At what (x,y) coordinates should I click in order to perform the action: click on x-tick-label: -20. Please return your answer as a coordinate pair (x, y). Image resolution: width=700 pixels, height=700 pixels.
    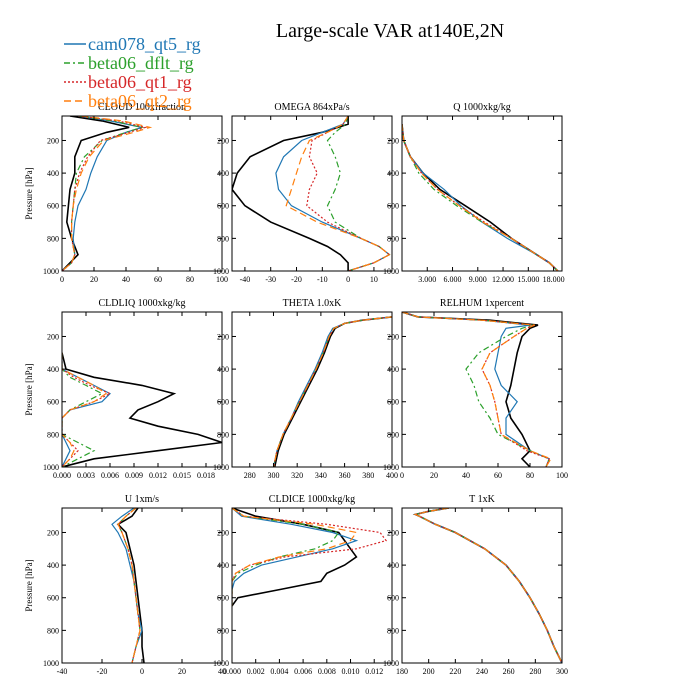
    Looking at the image, I should click on (102, 671).